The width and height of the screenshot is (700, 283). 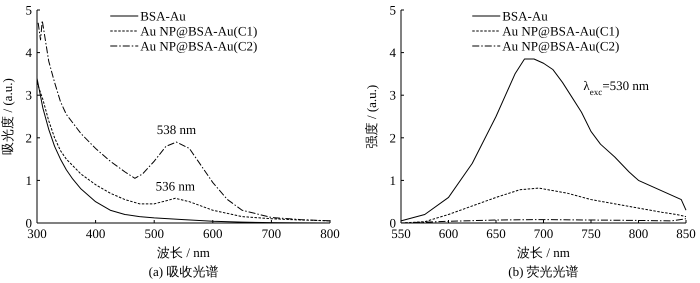 What do you see at coordinates (154, 233) in the screenshot?
I see `x-tick-label: 500` at bounding box center [154, 233].